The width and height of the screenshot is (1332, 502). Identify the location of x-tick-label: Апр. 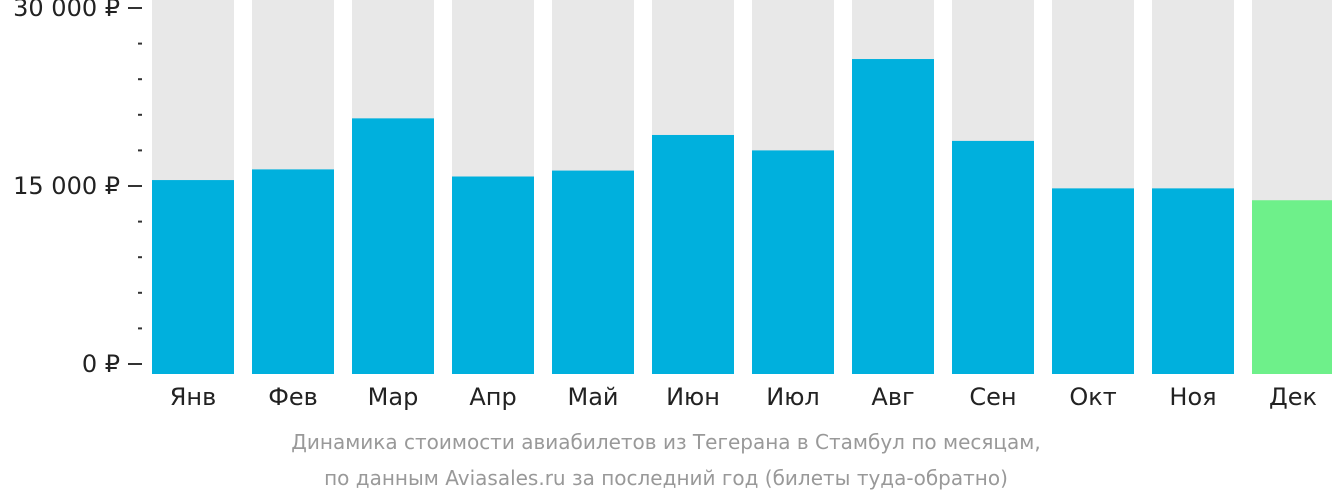
(492, 397).